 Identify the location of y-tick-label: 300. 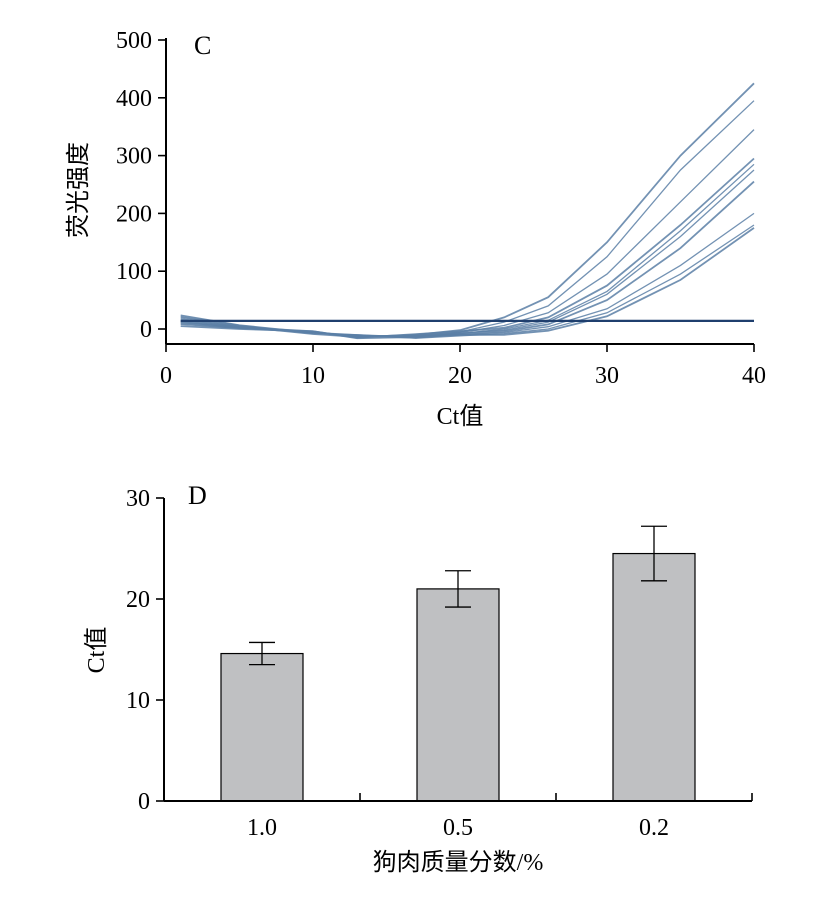
(134, 157).